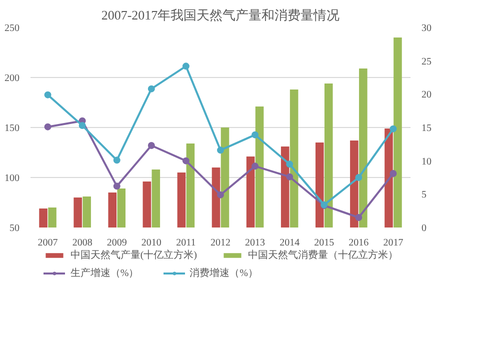  Describe the element at coordinates (224, 273) in the screenshot. I see `legend-label: 消费增速（%）` at that location.